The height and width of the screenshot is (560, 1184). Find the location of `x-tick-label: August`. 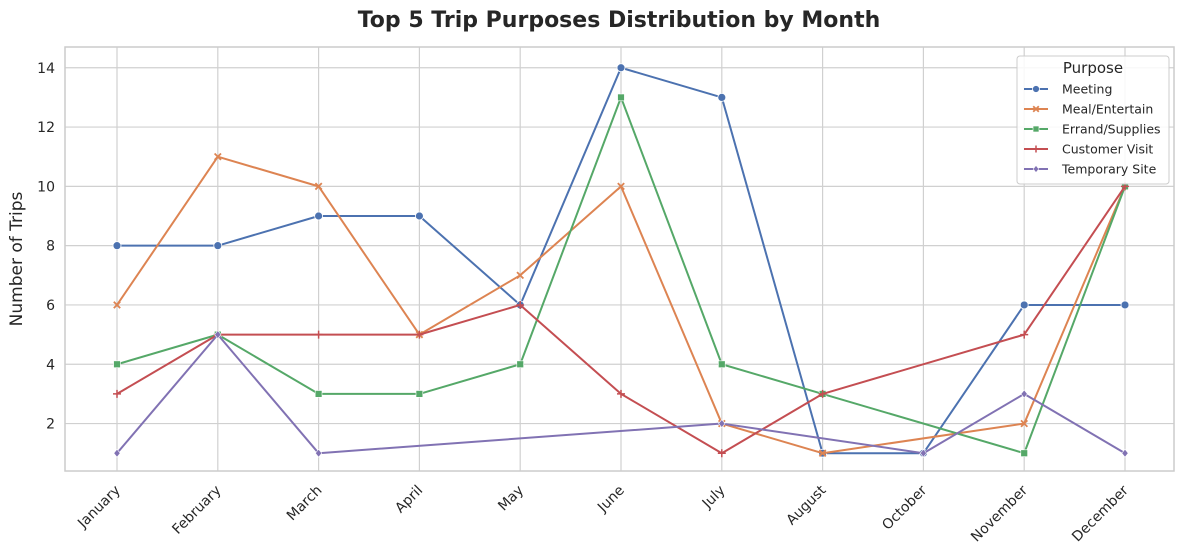

x-tick-label: August is located at coordinates (806, 505).